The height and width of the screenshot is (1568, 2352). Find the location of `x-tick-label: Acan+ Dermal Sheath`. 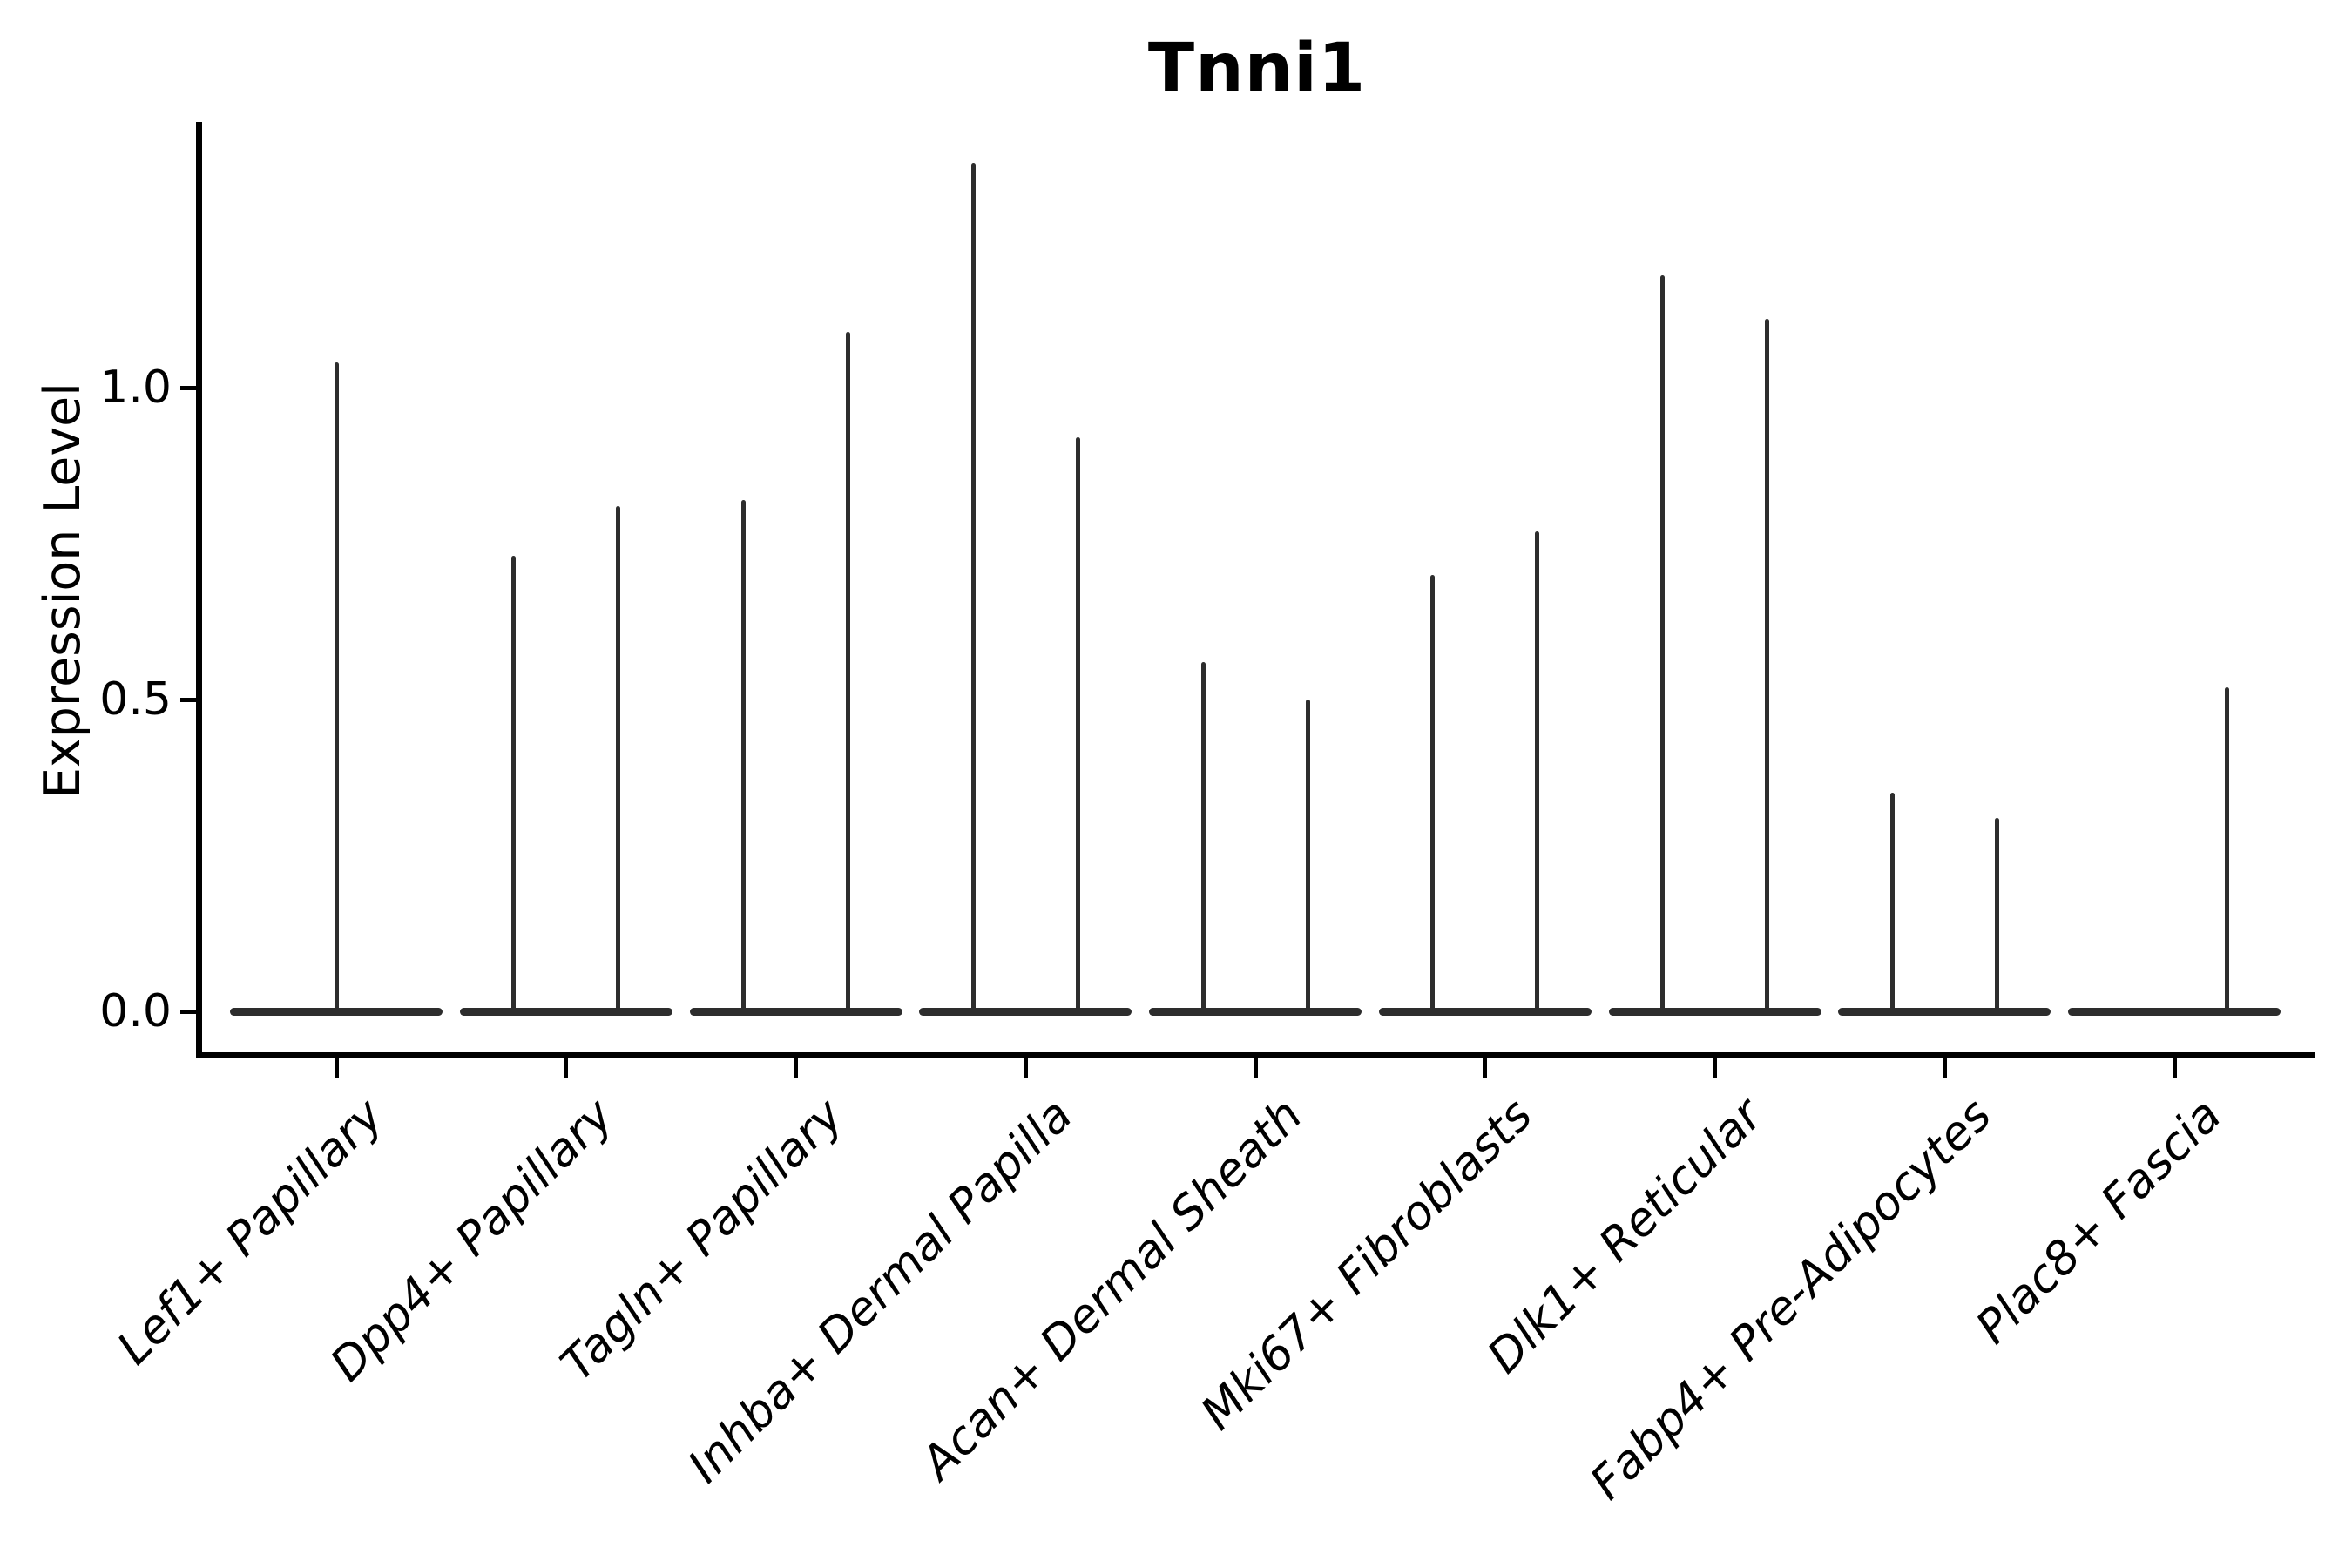

x-tick-label: Acan+ Dermal Sheath is located at coordinates (1112, 1289).